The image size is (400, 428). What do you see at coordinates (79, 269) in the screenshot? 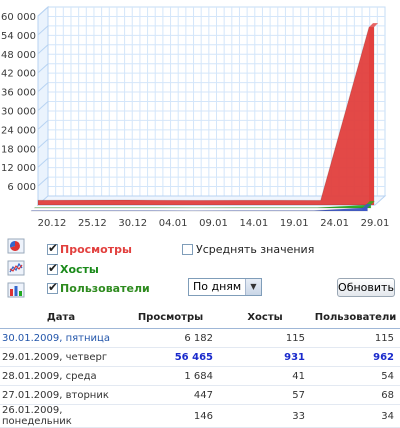
I see `hosts-label: Хосты` at bounding box center [79, 269].